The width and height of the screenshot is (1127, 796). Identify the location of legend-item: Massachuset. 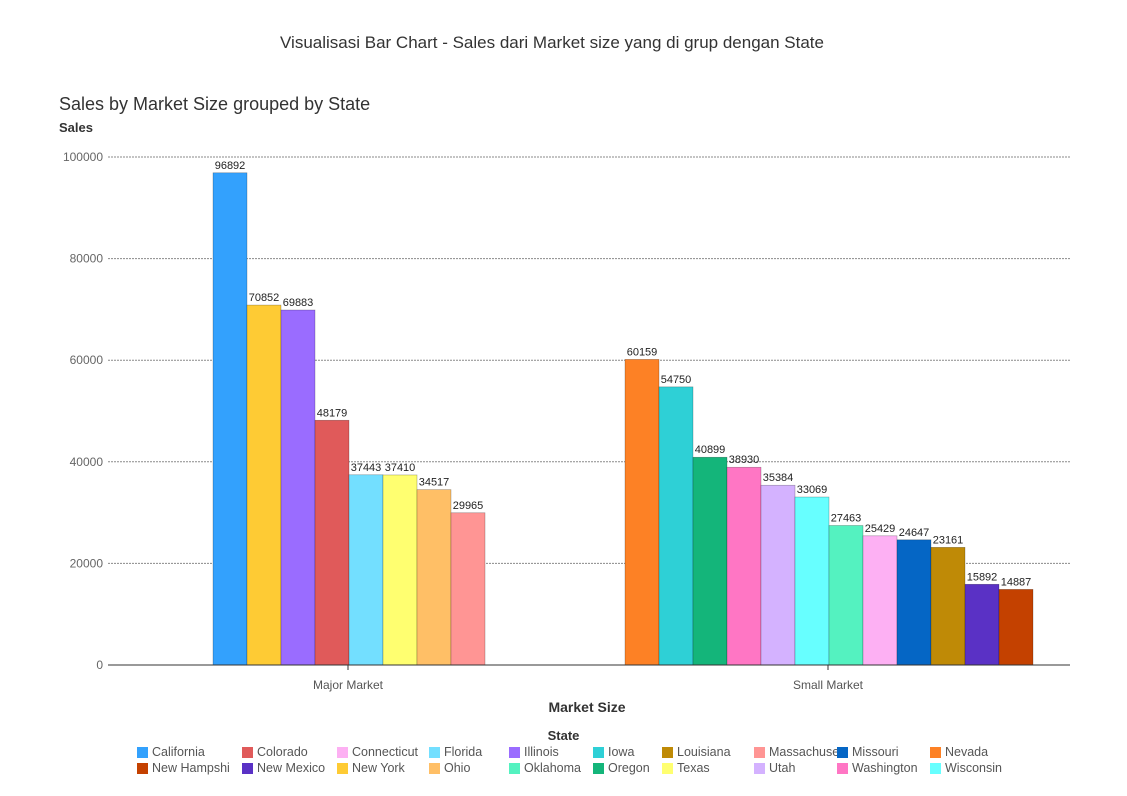
(798, 752).